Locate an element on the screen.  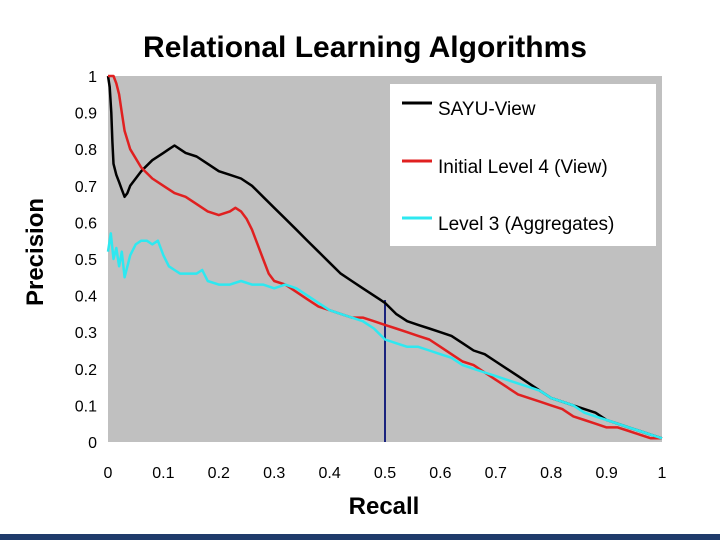
x-axis-ticks: 0 0.1 0.2 0.3 0.4 0.5 0.6 0.7 0.8 0.9 1 is located at coordinates (385, 473).